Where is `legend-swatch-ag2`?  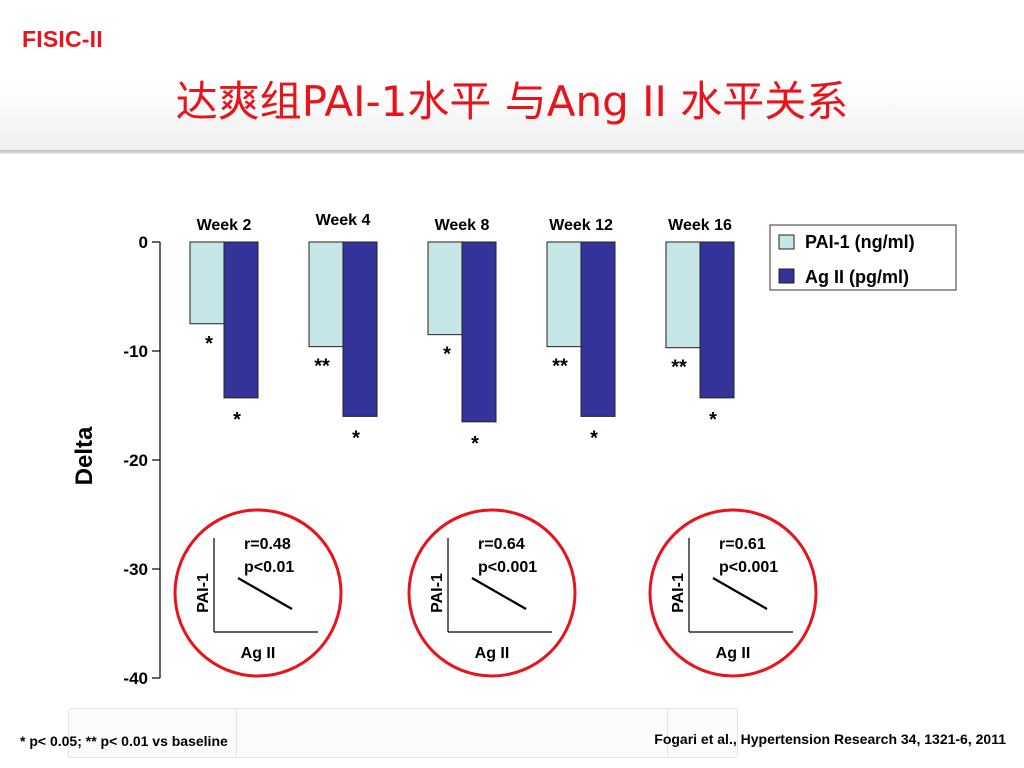 legend-swatch-ag2 is located at coordinates (786, 276).